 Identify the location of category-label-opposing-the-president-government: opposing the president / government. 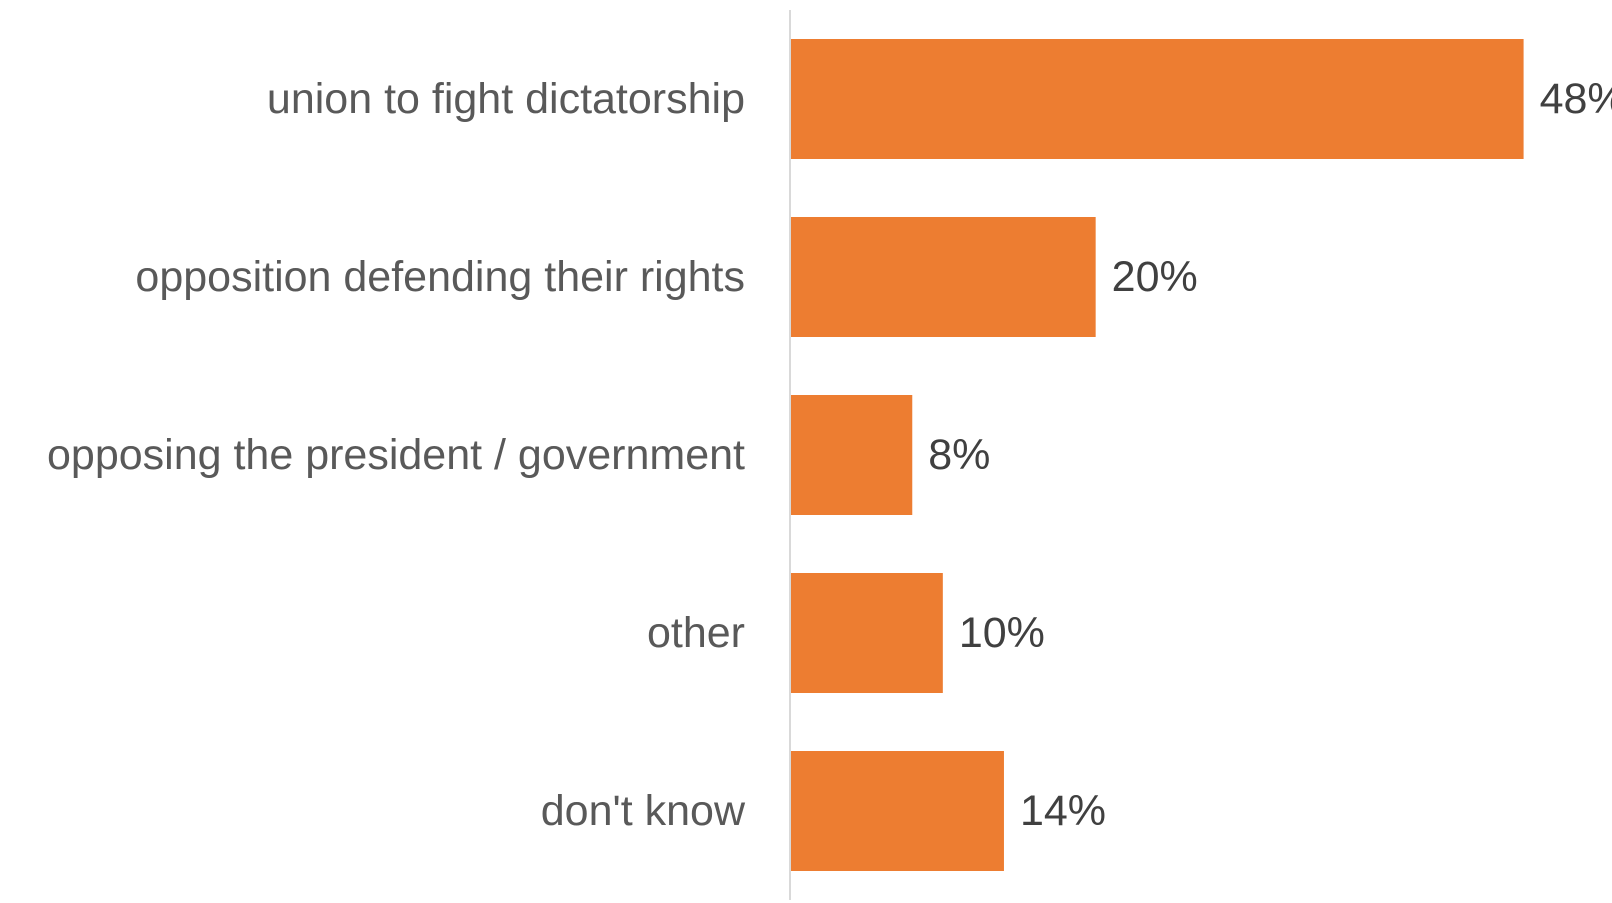
(396, 455).